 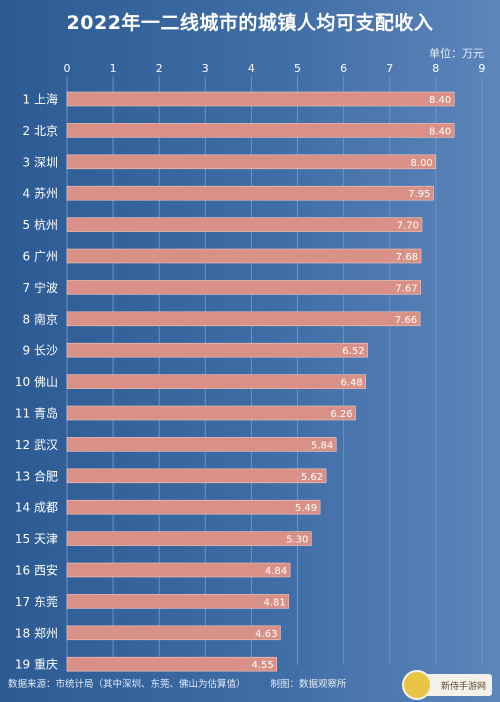 What do you see at coordinates (40, 162) in the screenshot?
I see `category-label: 3 深圳` at bounding box center [40, 162].